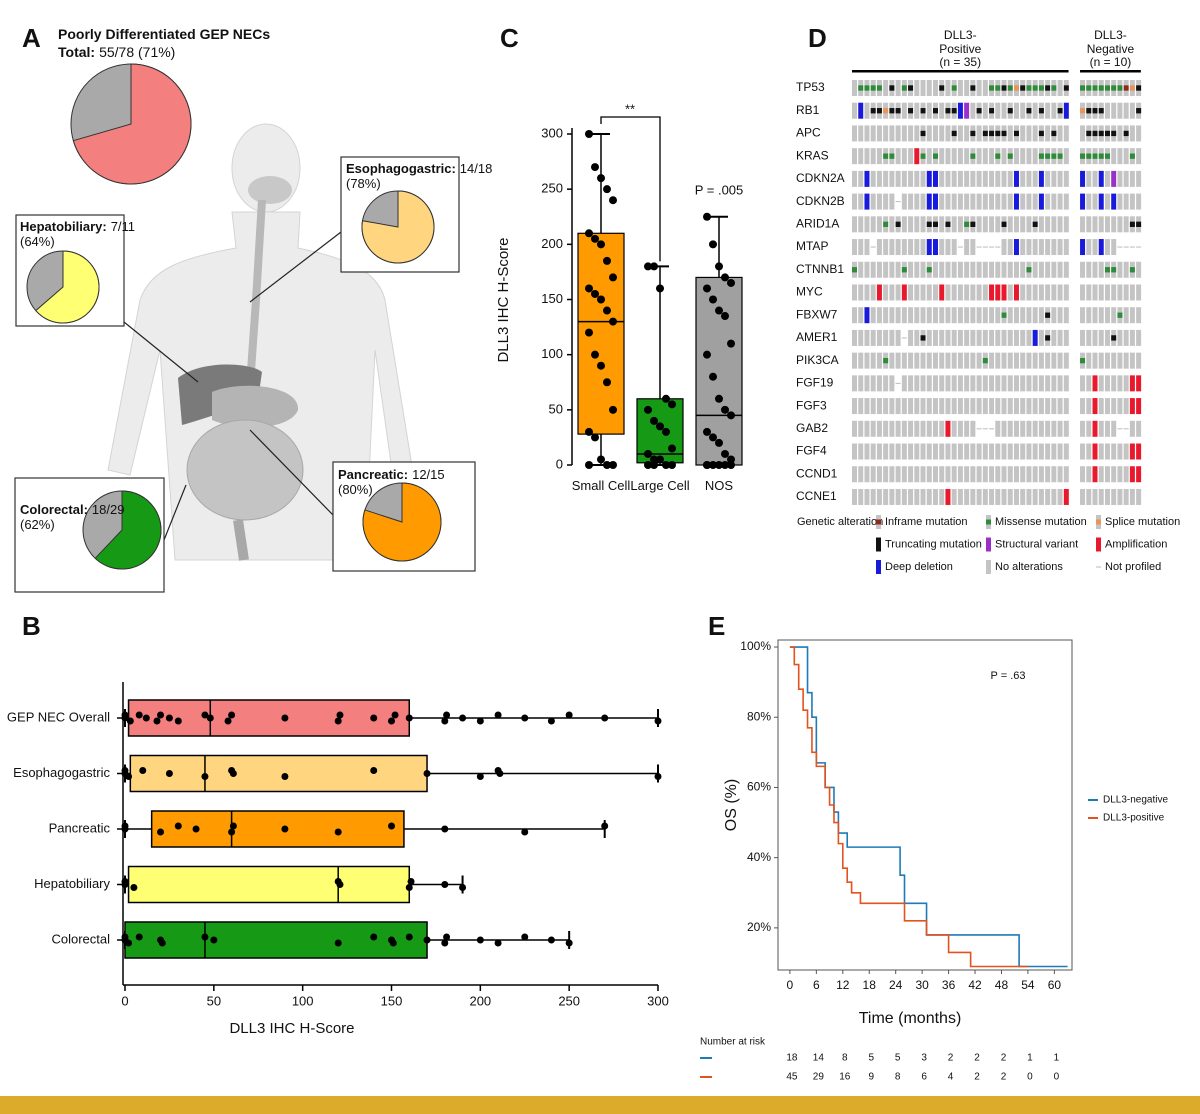 The width and height of the screenshot is (1200, 1114). What do you see at coordinates (949, 985) in the screenshot?
I see `x-tick-label: 36` at bounding box center [949, 985].